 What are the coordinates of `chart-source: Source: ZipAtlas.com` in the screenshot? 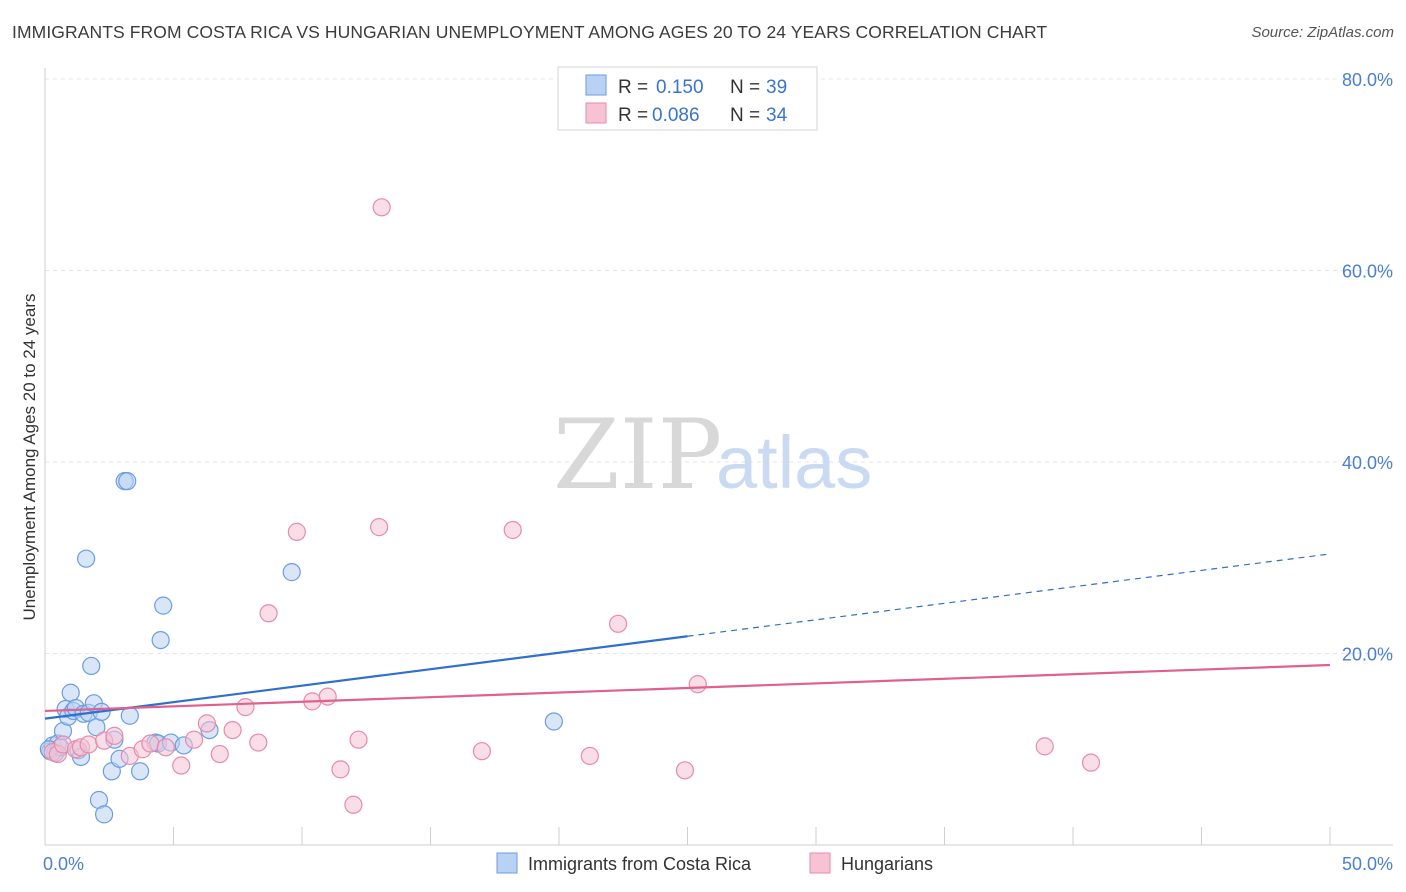 It's located at (1322, 32).